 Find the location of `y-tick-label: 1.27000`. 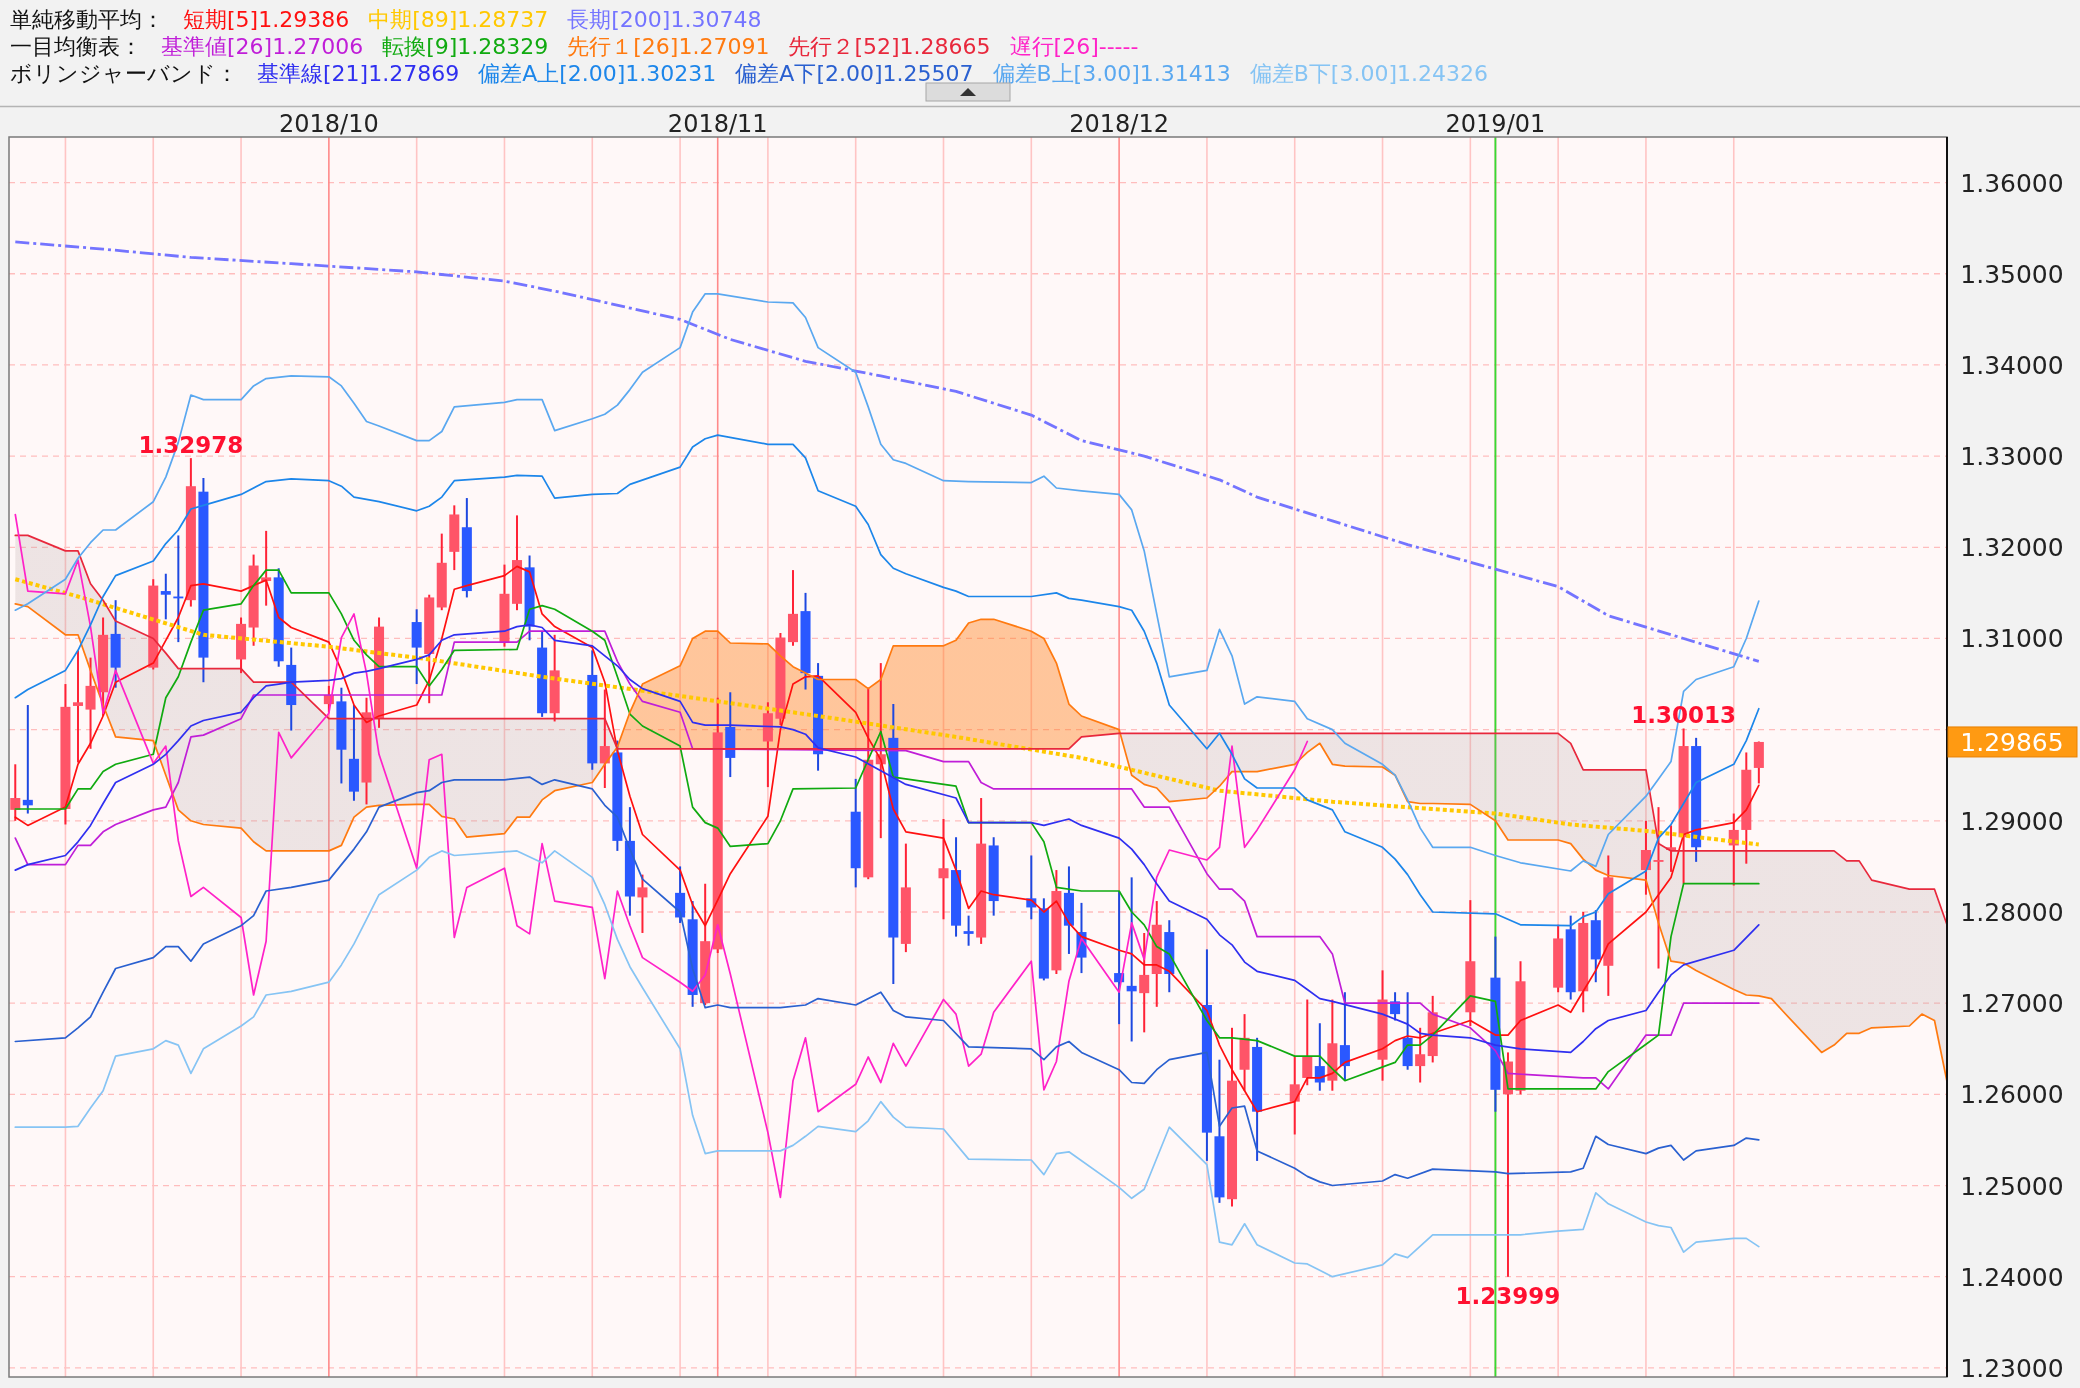

y-tick-label: 1.27000 is located at coordinates (2012, 1004).